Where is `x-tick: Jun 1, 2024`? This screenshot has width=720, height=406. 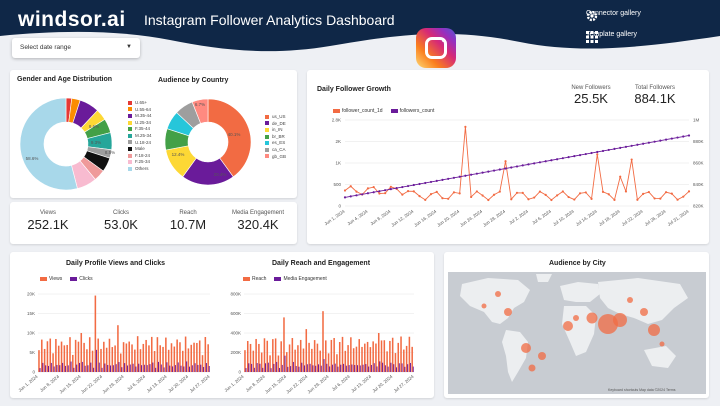 x-tick: Jun 1, 2024 is located at coordinates (334, 217).